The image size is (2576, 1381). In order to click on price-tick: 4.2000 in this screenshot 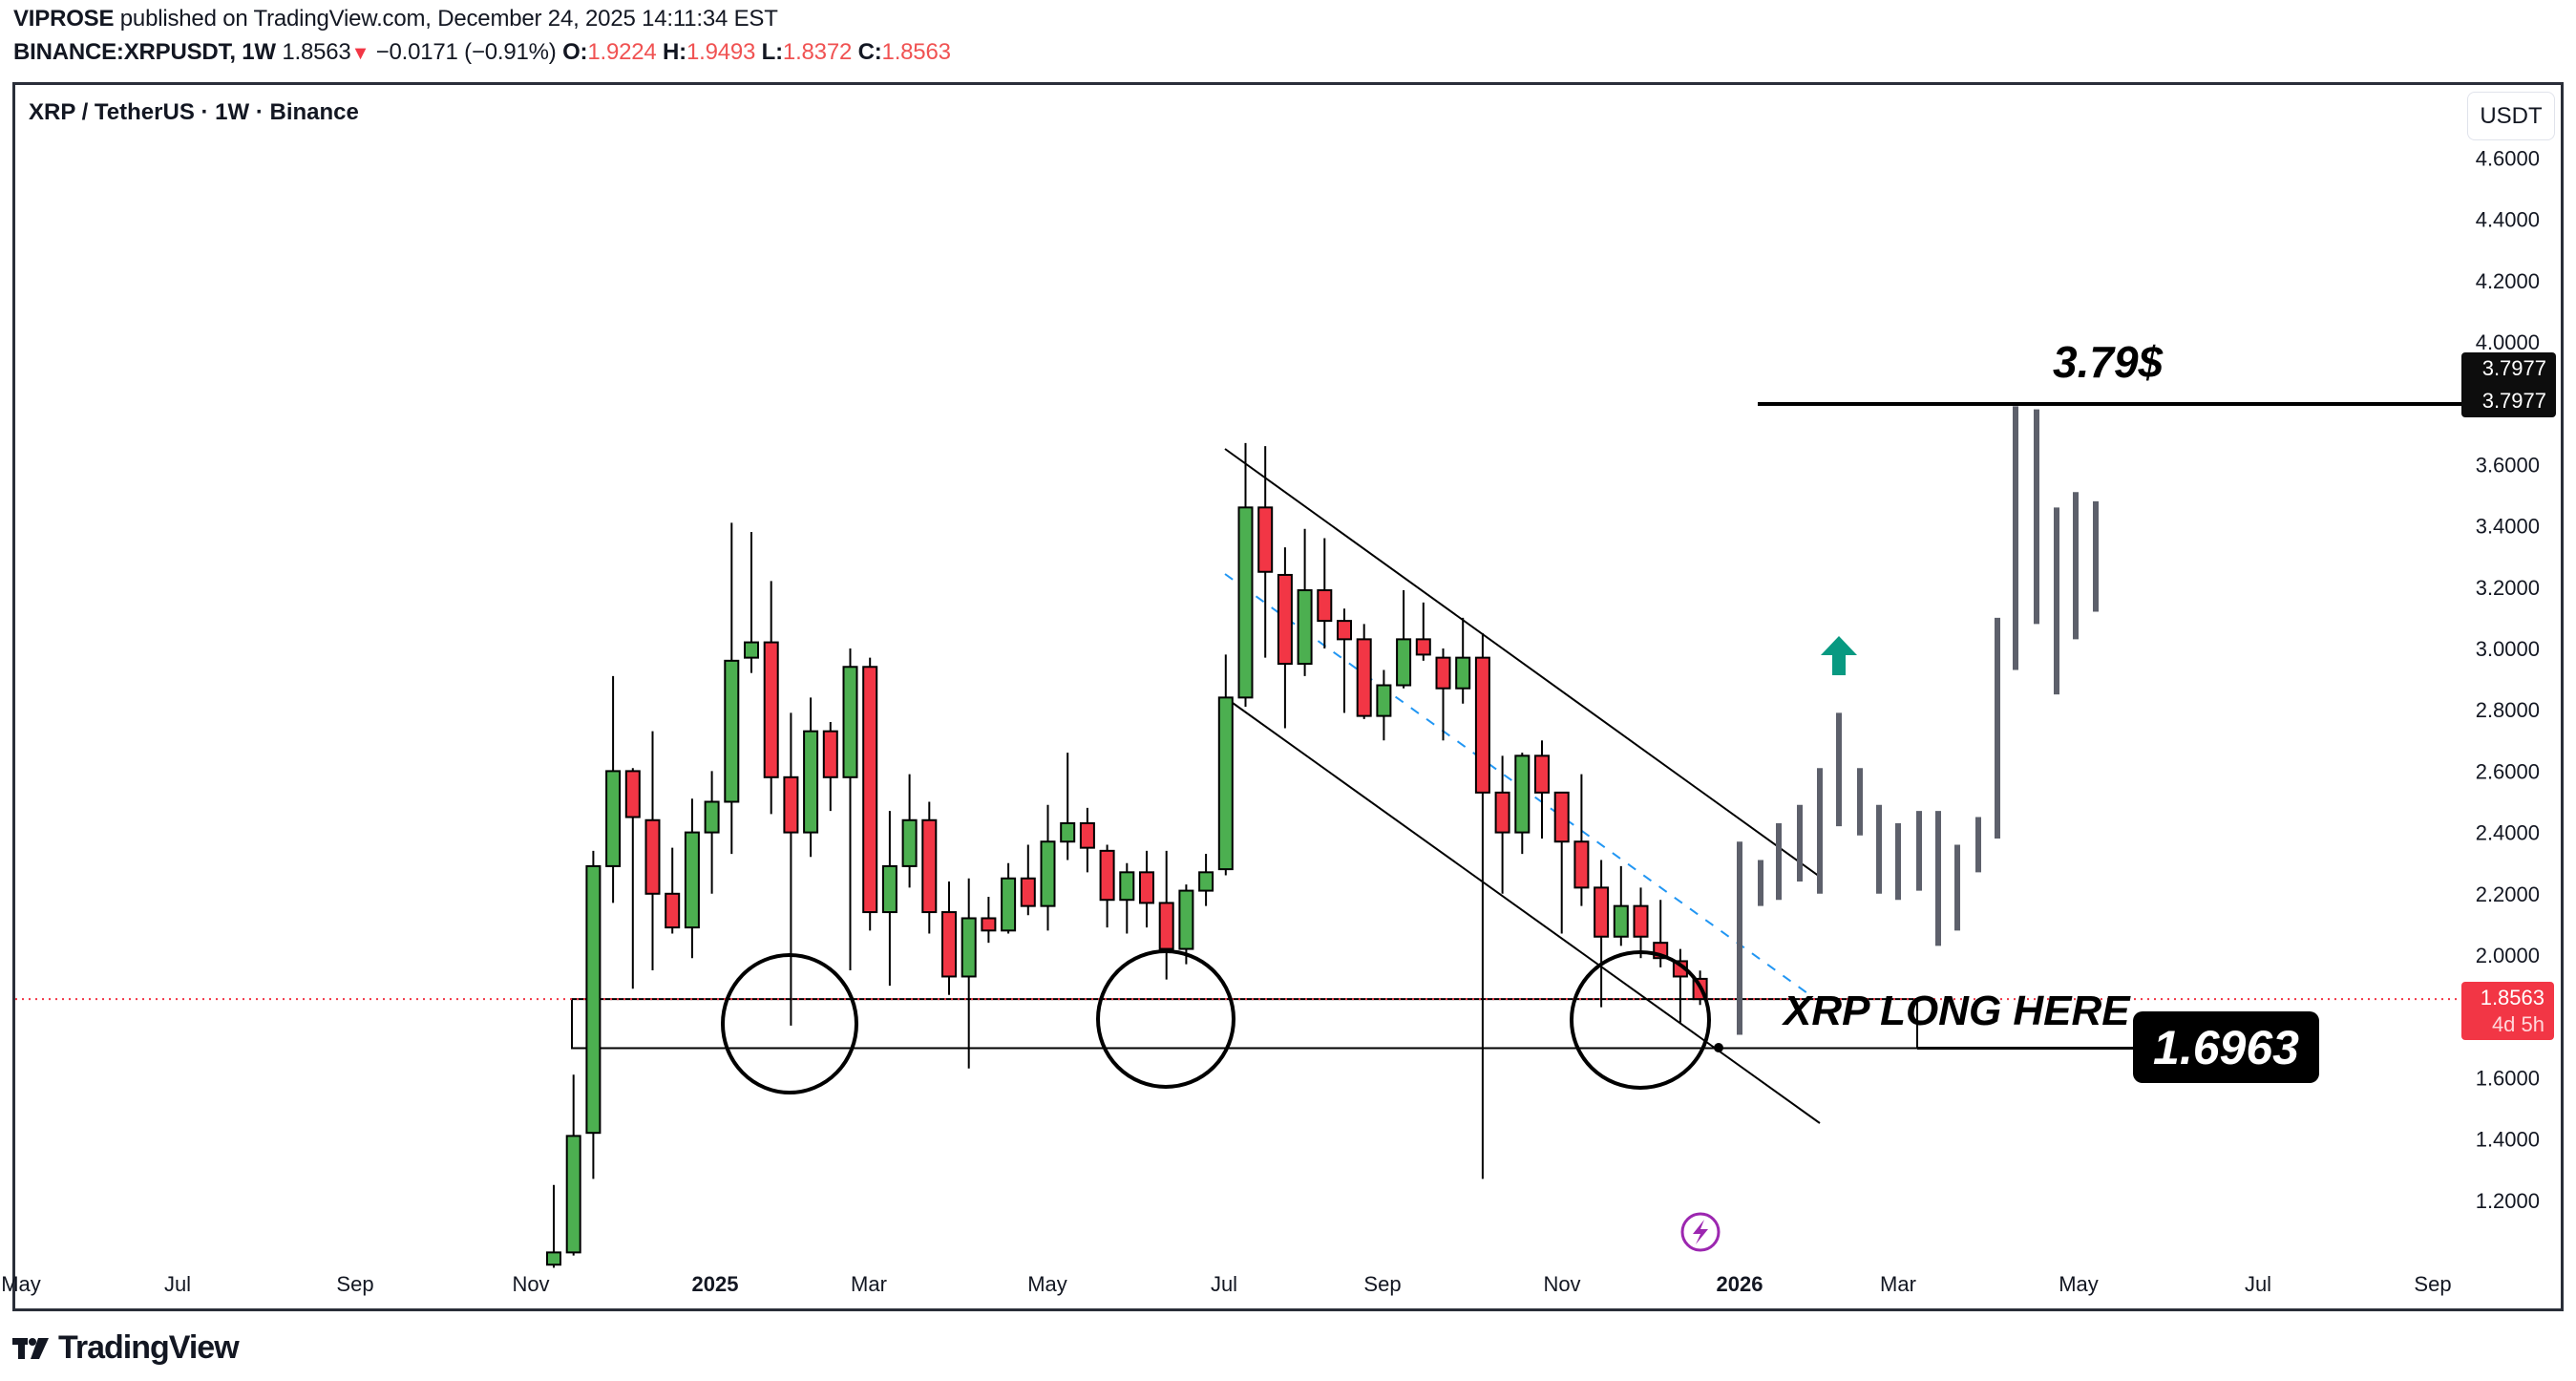, I will do `click(2508, 281)`.